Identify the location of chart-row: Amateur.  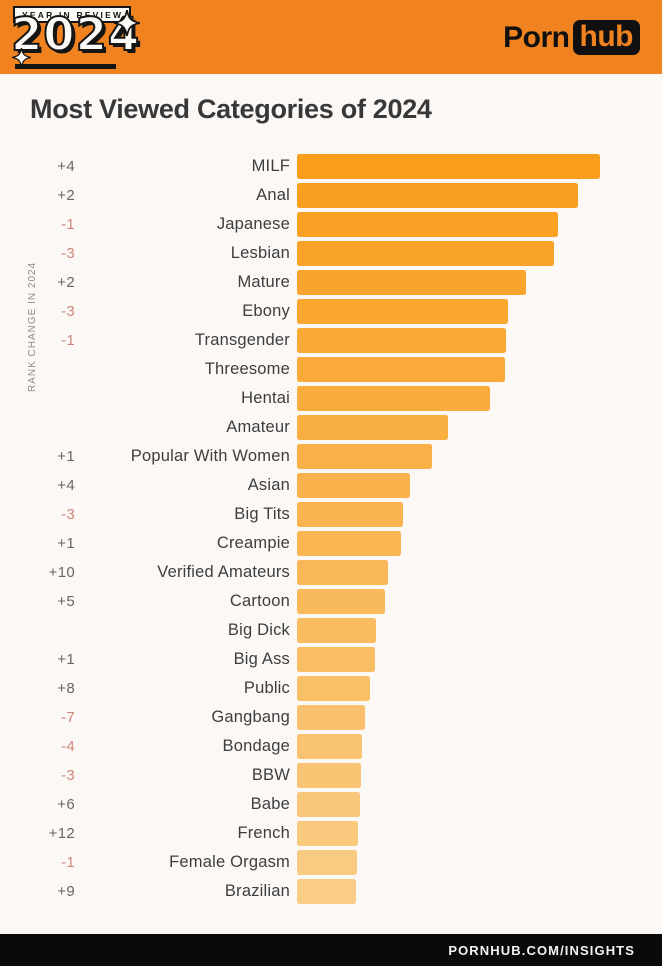
(331, 427).